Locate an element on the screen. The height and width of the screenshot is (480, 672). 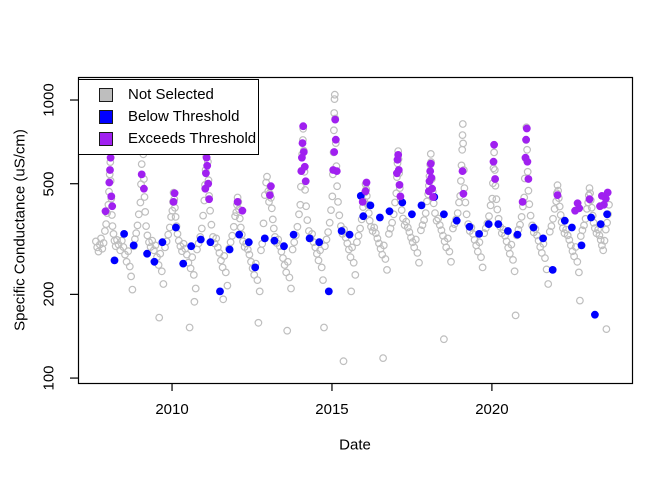
legend-item-below-threshold: Below Threshold is located at coordinates (168, 117).